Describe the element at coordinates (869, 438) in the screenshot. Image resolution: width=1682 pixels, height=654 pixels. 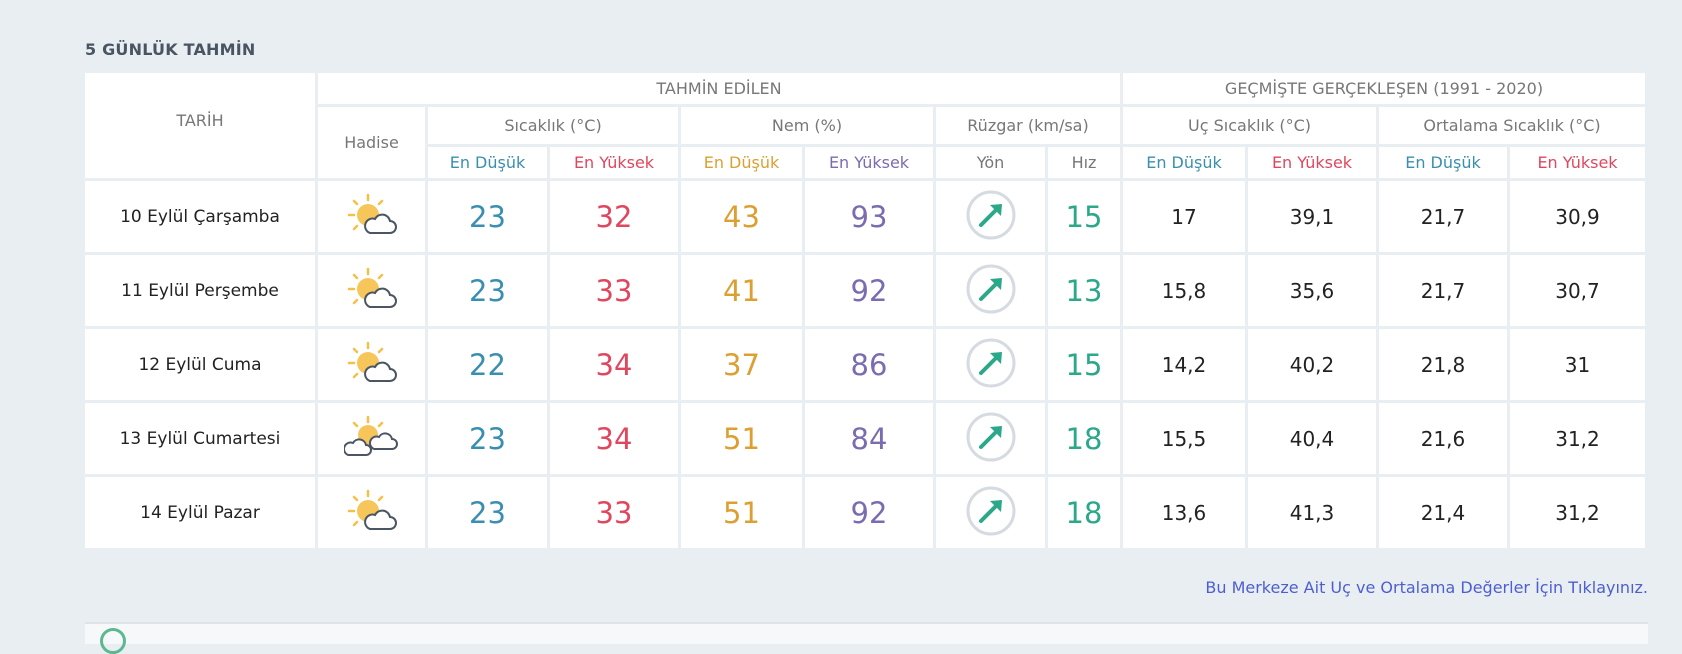
I see `humidity-high: 84` at that location.